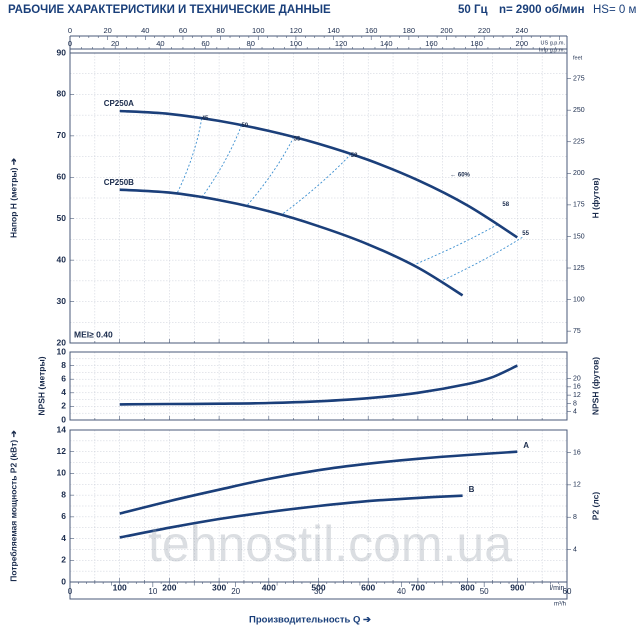 This screenshot has height=628, width=640. I want to click on npsh-grid, so click(318, 386).